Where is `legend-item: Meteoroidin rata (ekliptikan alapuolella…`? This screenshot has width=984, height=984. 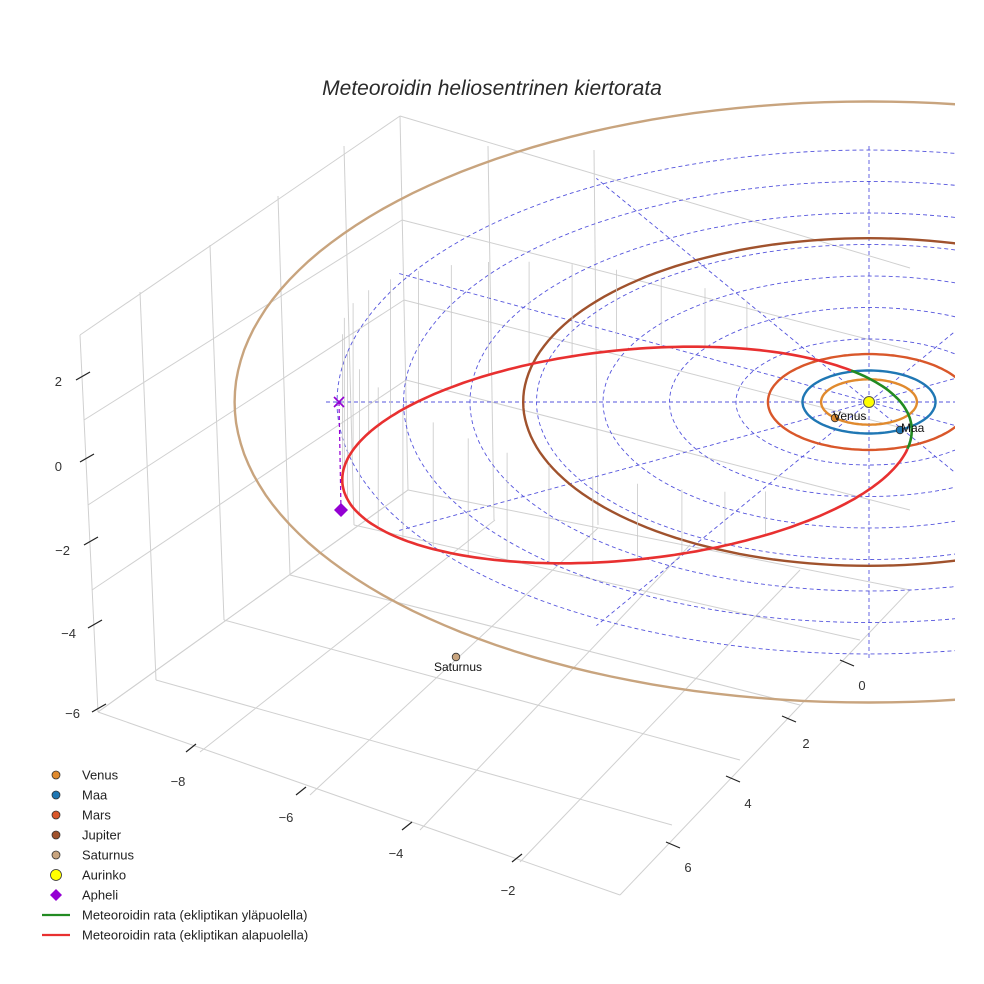 legend-item: Meteoroidin rata (ekliptikan alapuolella… is located at coordinates (175, 935).